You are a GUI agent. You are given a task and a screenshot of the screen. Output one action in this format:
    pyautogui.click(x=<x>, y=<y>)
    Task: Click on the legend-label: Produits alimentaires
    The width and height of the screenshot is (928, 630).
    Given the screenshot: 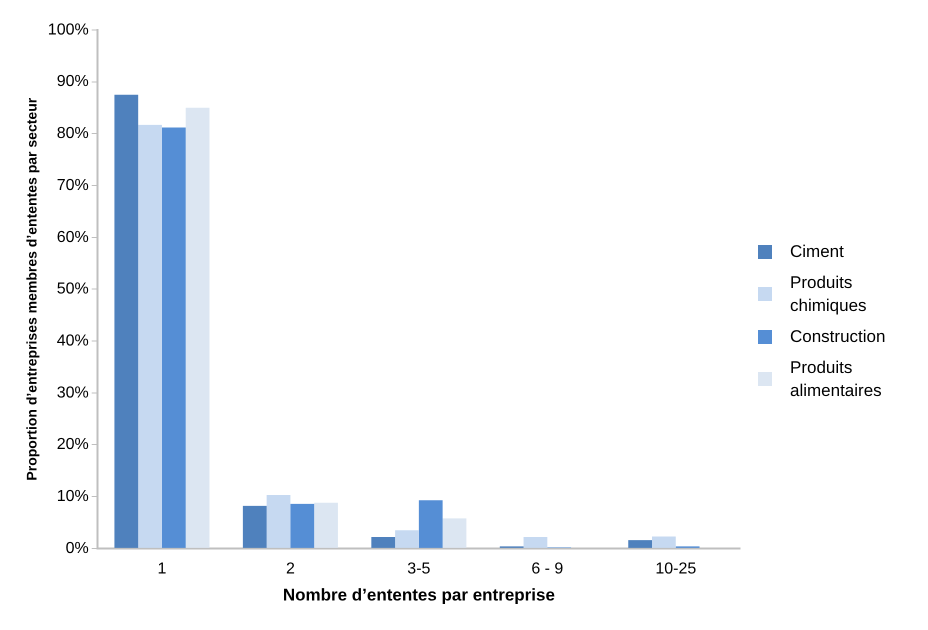 What is the action you would take?
    pyautogui.click(x=836, y=379)
    